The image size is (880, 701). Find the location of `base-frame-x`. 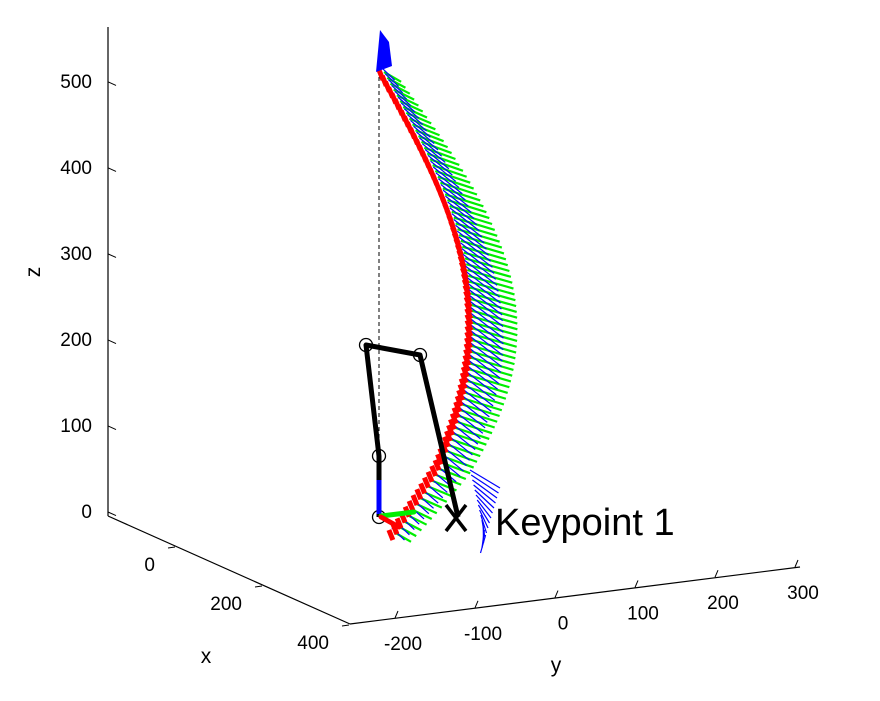

base-frame-x is located at coordinates (390, 522).